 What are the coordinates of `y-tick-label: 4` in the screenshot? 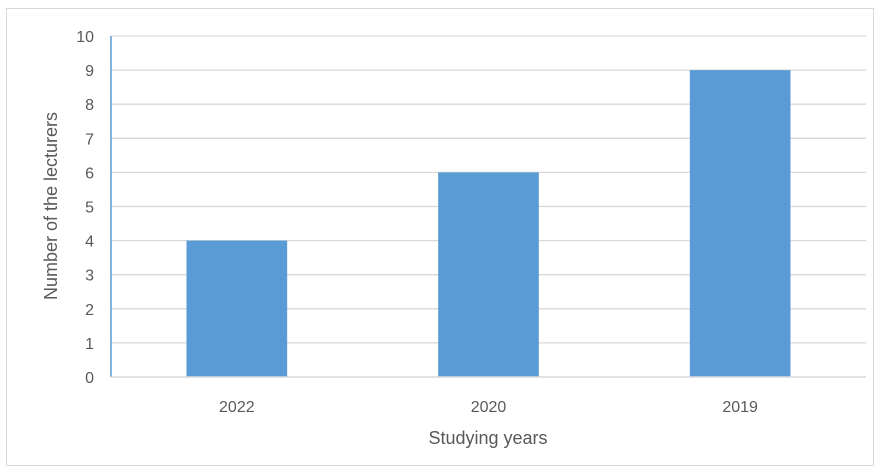 It's located at (89, 242).